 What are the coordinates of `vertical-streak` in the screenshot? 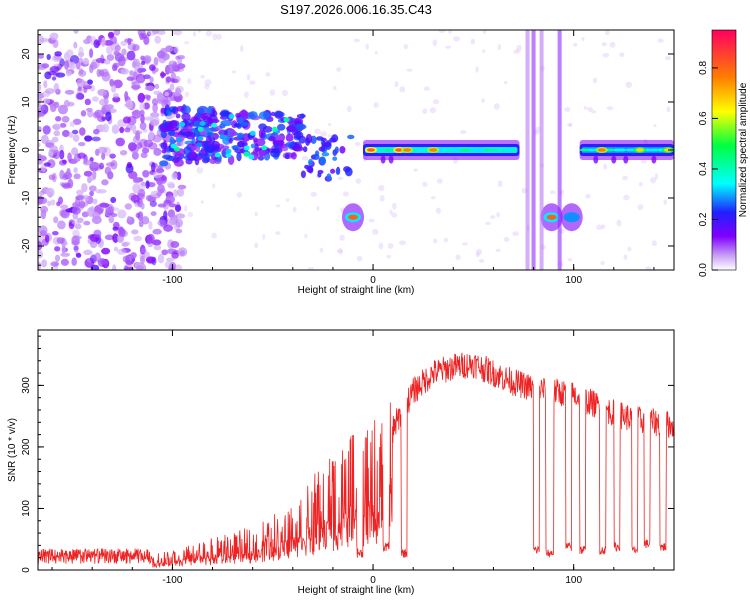 It's located at (533, 150).